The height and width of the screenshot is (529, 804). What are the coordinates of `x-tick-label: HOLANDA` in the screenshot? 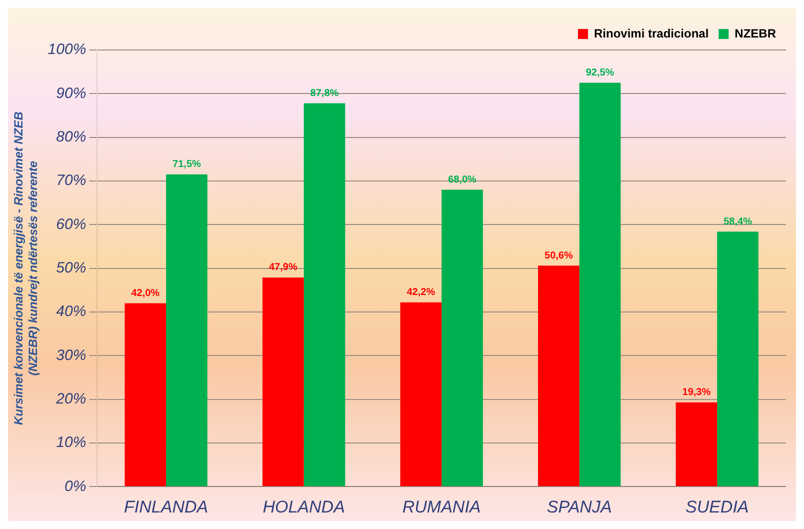 It's located at (303, 507).